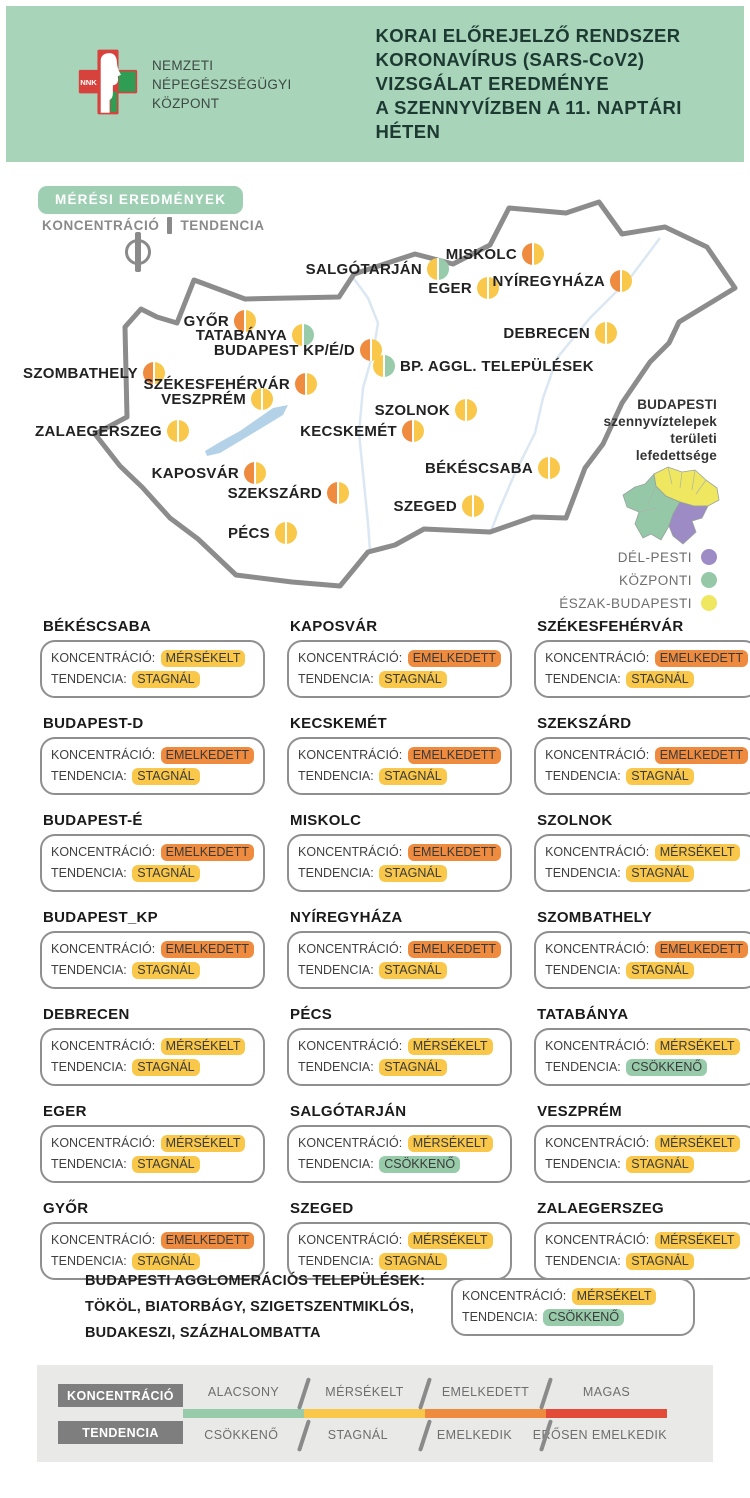 The width and height of the screenshot is (750, 1498). What do you see at coordinates (364, 1392) in the screenshot?
I see `scale-level-mersekelt: MÉRSÉKELT` at bounding box center [364, 1392].